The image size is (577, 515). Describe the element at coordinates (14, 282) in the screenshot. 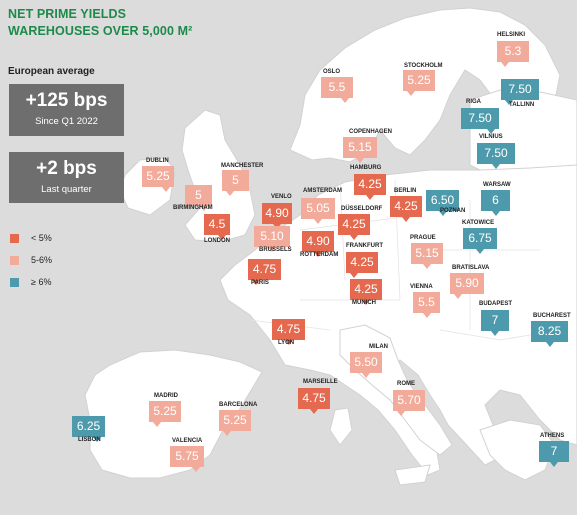

I see `legend-swatch-high` at that location.